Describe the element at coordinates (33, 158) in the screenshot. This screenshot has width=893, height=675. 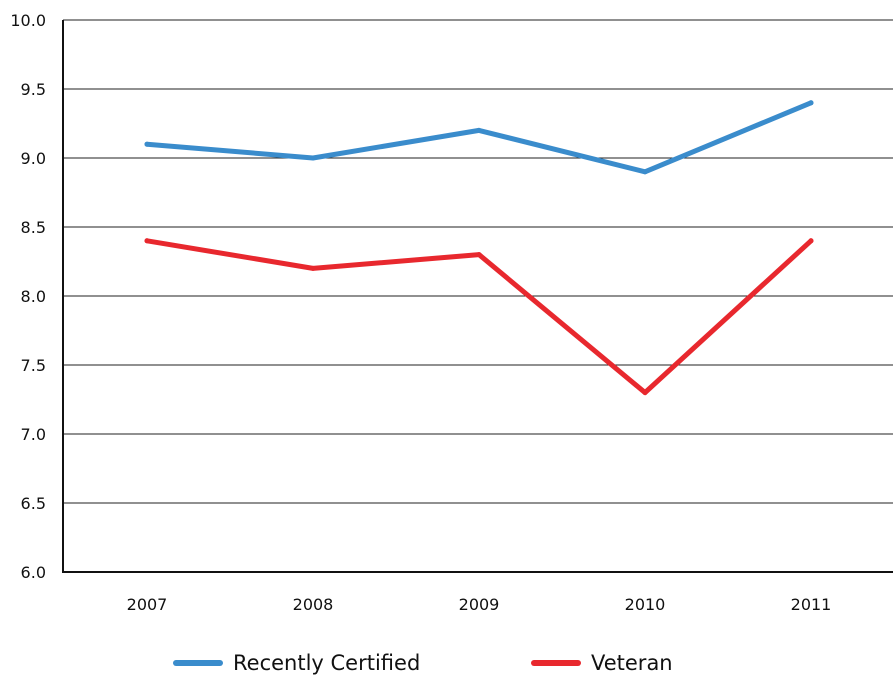
I see `y-tick-label: 9.0` at that location.